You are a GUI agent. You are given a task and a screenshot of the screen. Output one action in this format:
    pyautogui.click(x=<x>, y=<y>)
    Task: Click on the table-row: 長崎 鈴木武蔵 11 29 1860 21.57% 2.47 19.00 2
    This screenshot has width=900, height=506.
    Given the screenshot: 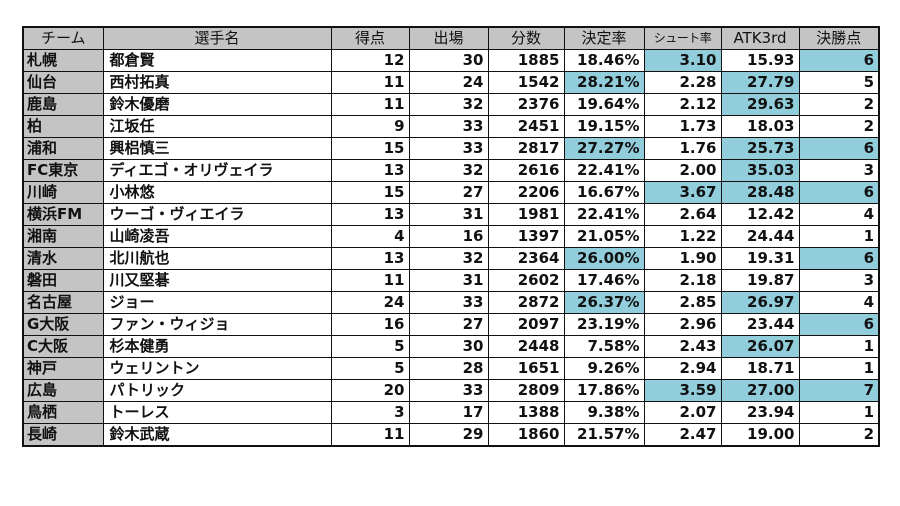 What is the action you would take?
    pyautogui.click(x=451, y=435)
    